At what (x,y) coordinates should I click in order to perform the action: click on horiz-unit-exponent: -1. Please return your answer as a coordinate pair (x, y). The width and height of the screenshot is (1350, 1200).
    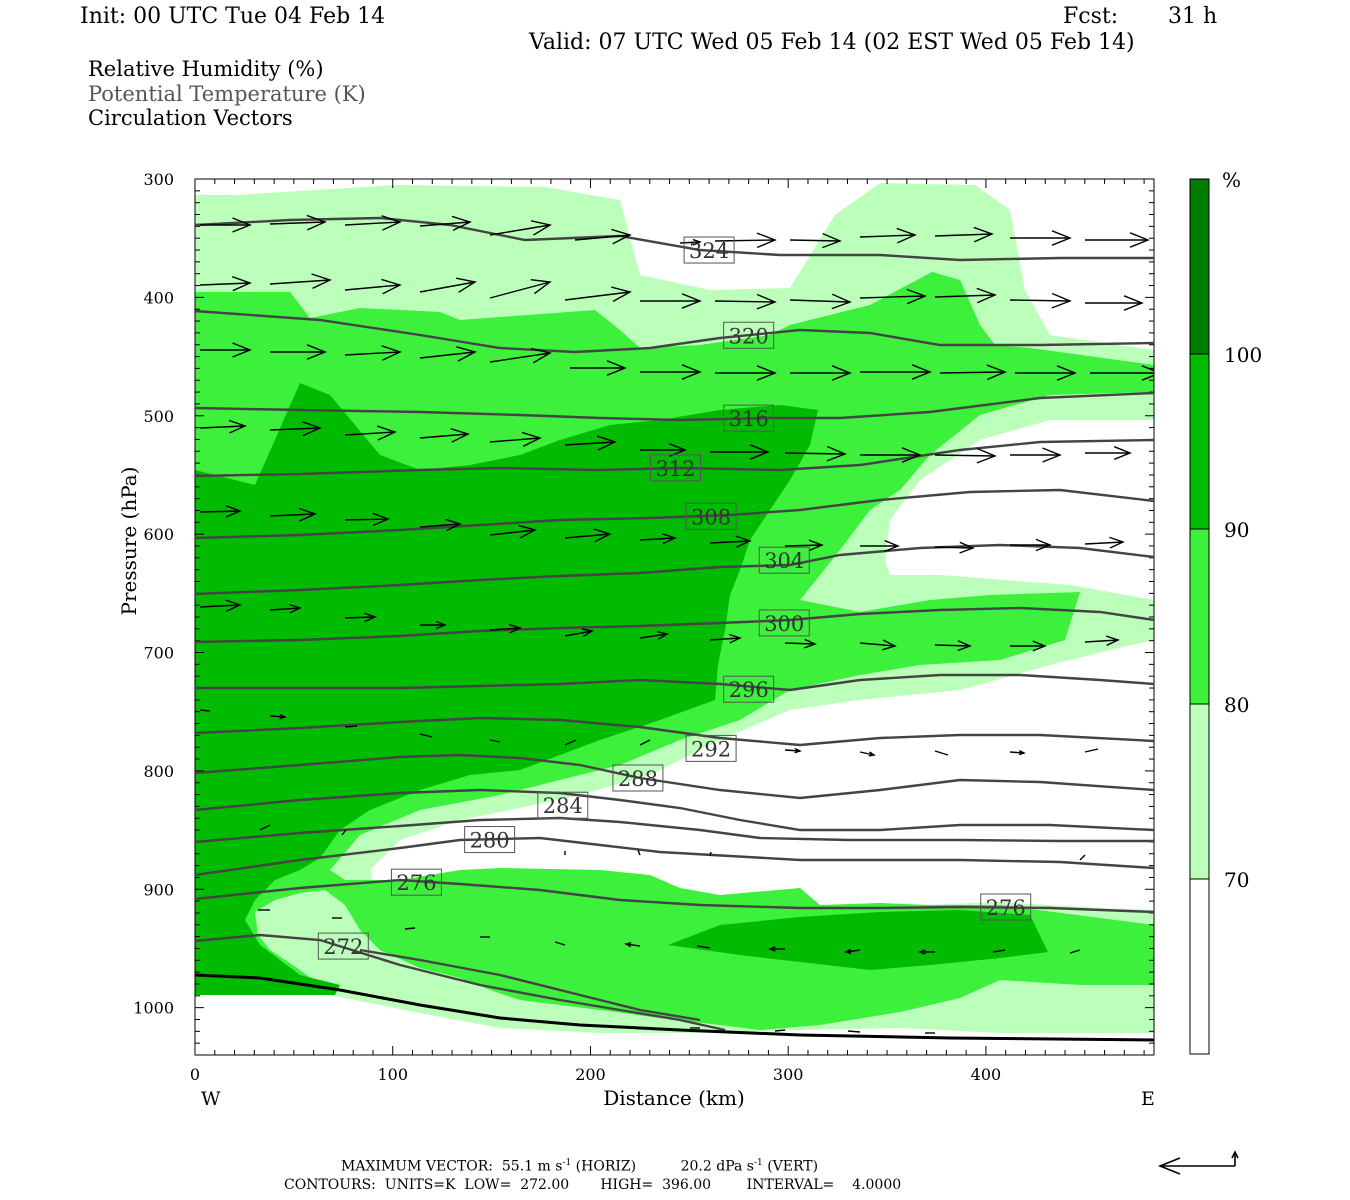
    Looking at the image, I should click on (567, 1163).